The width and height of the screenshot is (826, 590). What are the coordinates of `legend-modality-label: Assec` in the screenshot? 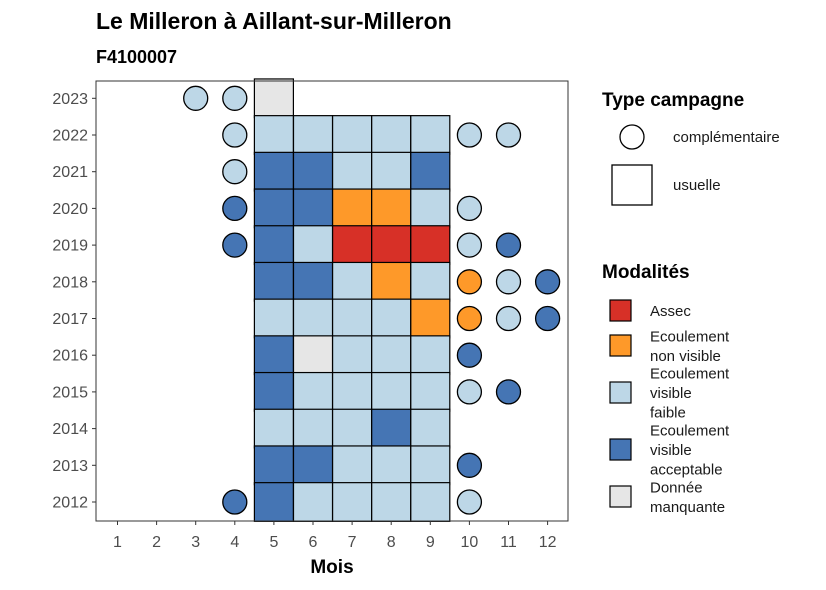 It's located at (670, 311).